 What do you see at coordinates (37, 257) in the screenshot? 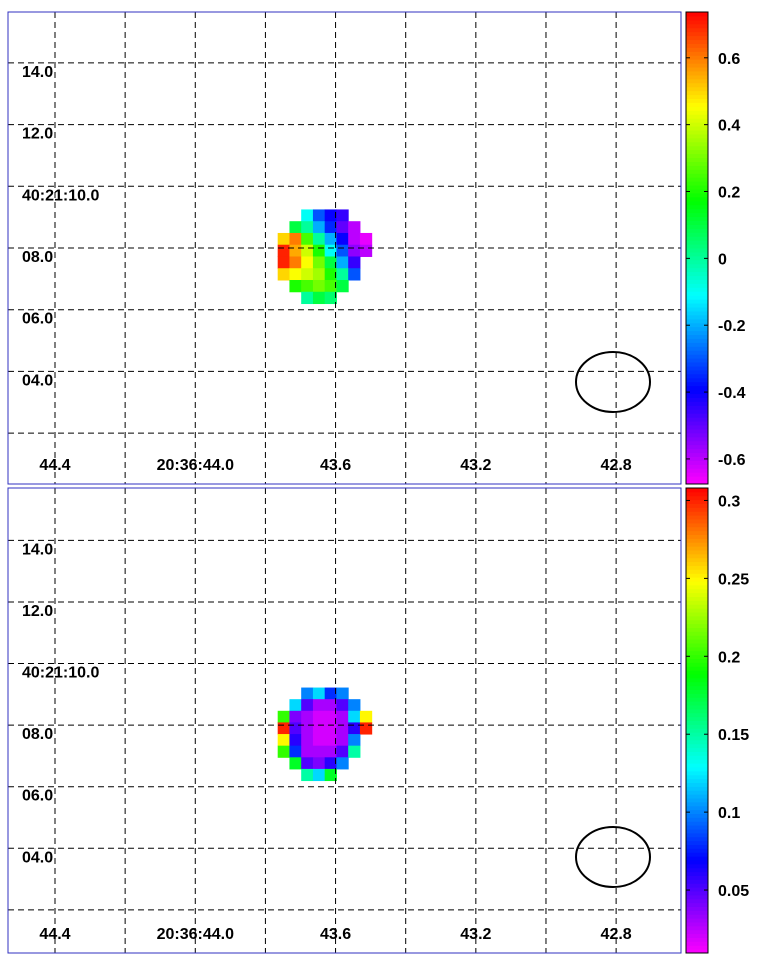
I see `y-tick-label: 08.0` at bounding box center [37, 257].